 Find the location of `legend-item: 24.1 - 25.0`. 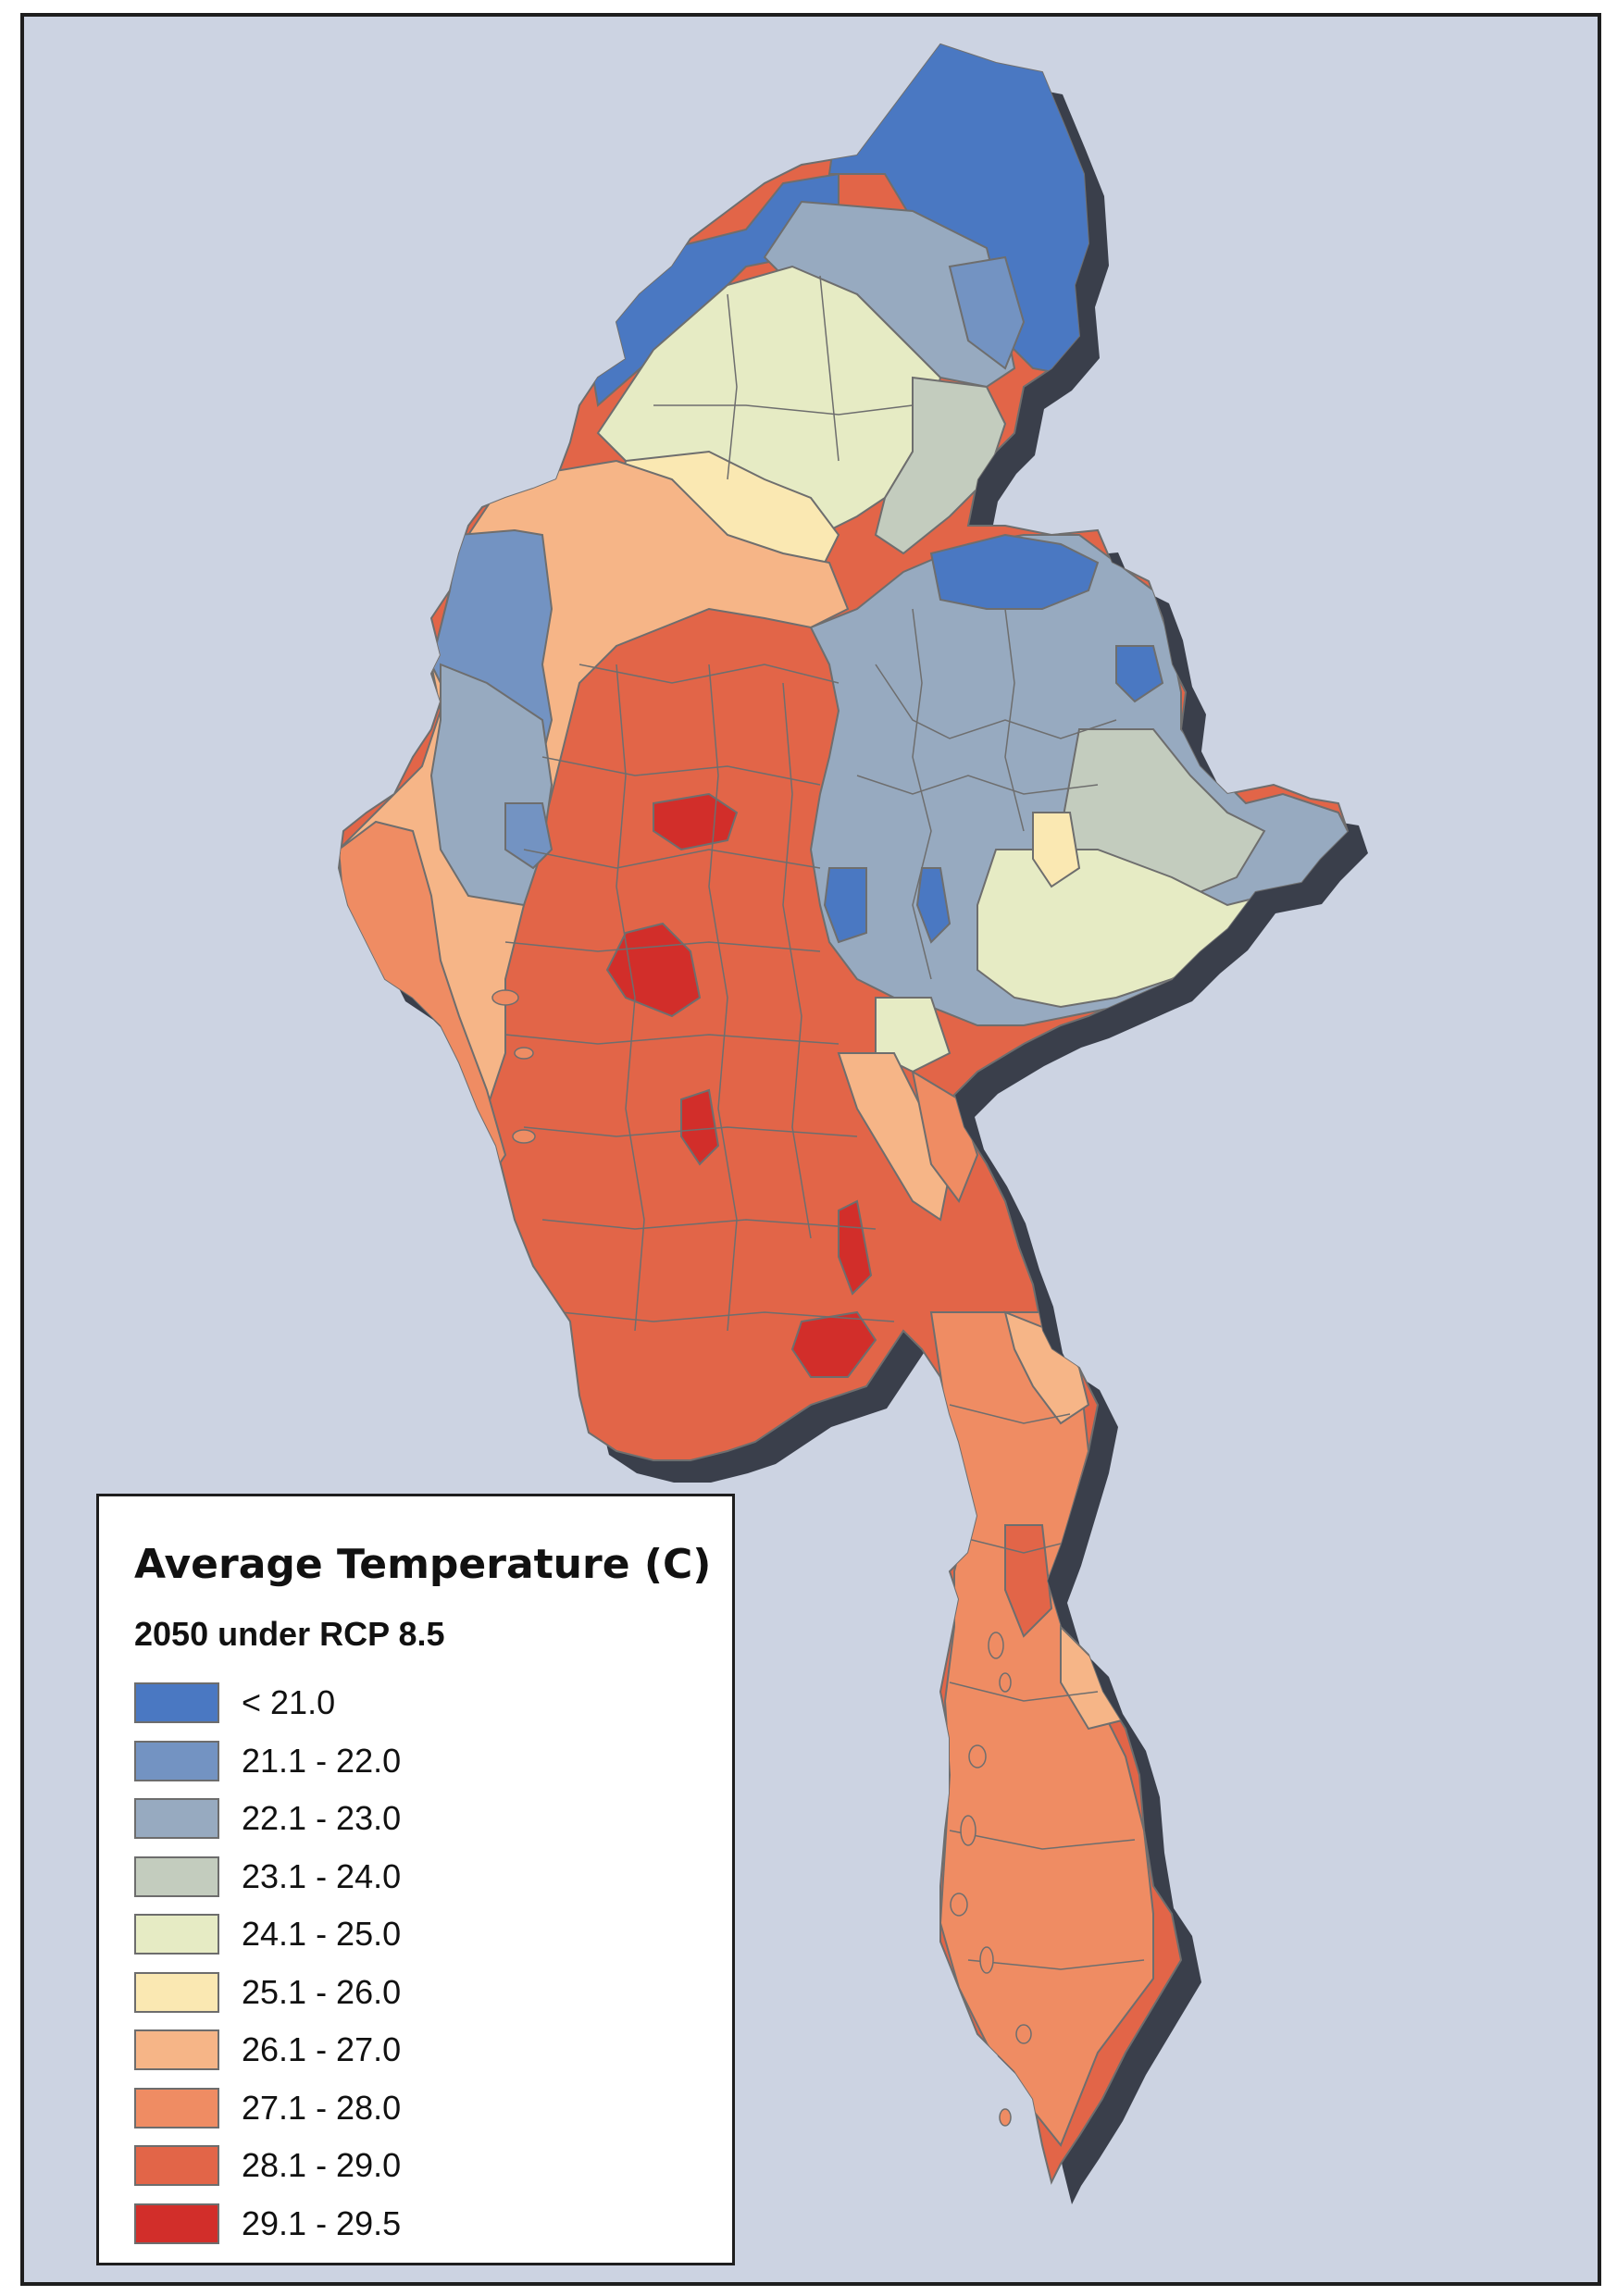

legend-item: 24.1 - 25.0 is located at coordinates (267, 1935).